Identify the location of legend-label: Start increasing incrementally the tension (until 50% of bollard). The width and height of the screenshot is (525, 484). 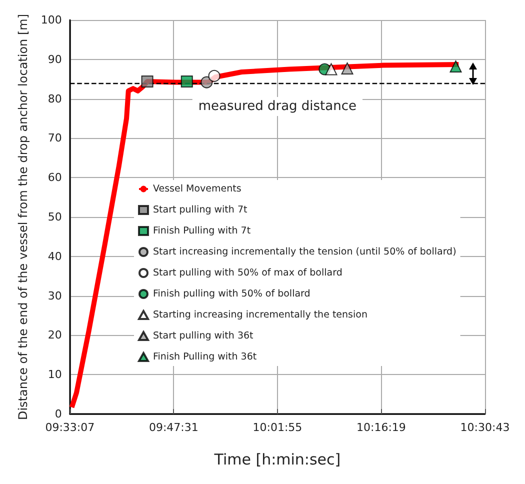
(304, 252).